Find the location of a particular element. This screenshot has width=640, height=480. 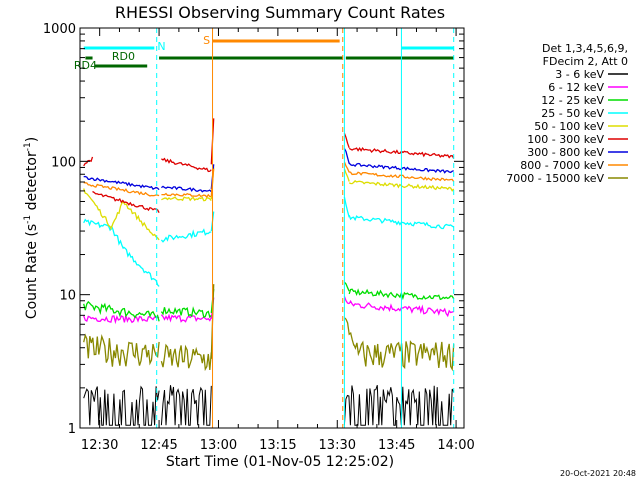

legend-label-8: 7000 - 15000 keV is located at coordinates (555, 178).